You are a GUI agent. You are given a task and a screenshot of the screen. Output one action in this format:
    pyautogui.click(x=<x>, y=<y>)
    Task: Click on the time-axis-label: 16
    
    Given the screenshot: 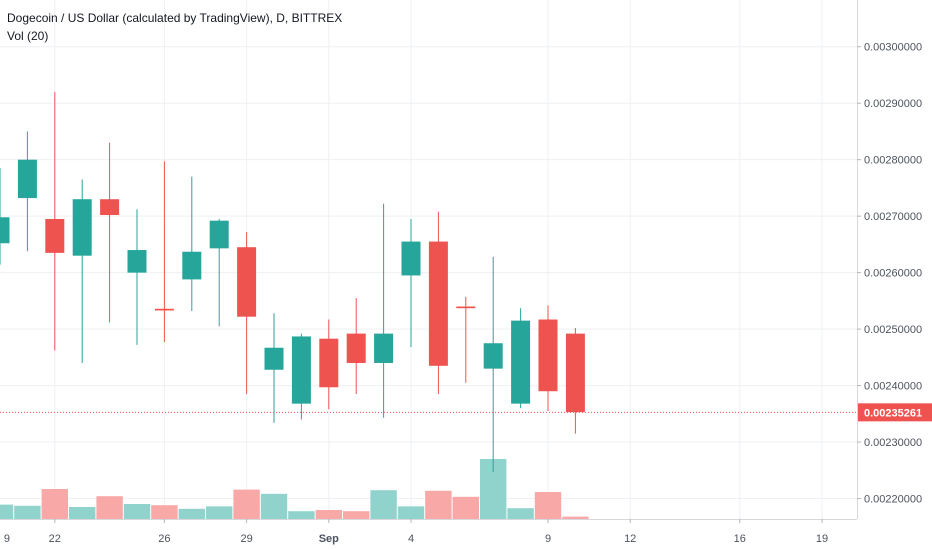 What is the action you would take?
    pyautogui.click(x=740, y=539)
    